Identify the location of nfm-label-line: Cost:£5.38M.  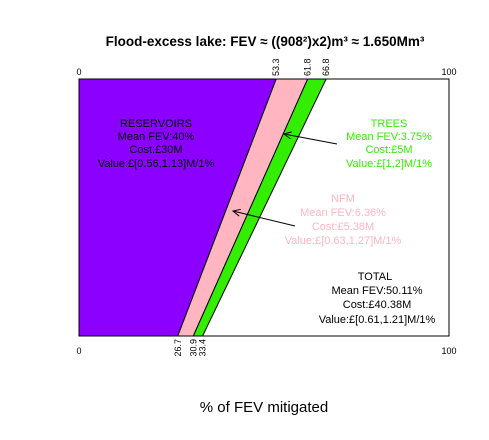
(343, 227).